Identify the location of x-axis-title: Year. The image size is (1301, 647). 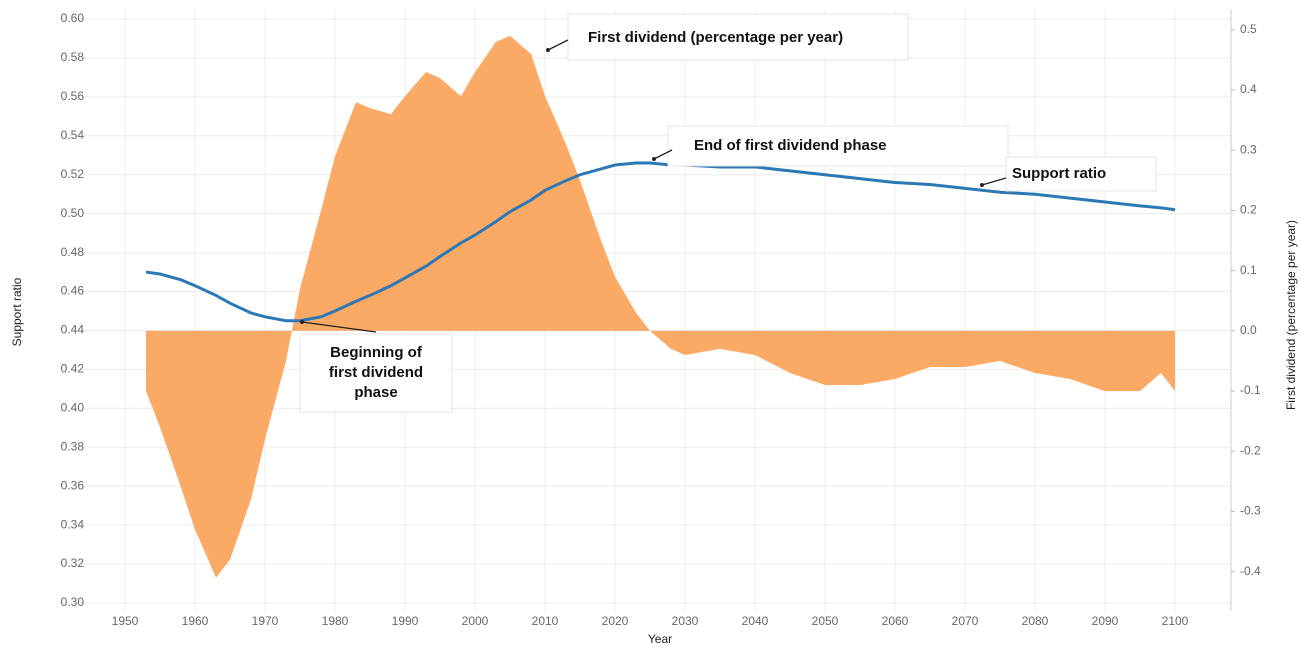
(660, 639).